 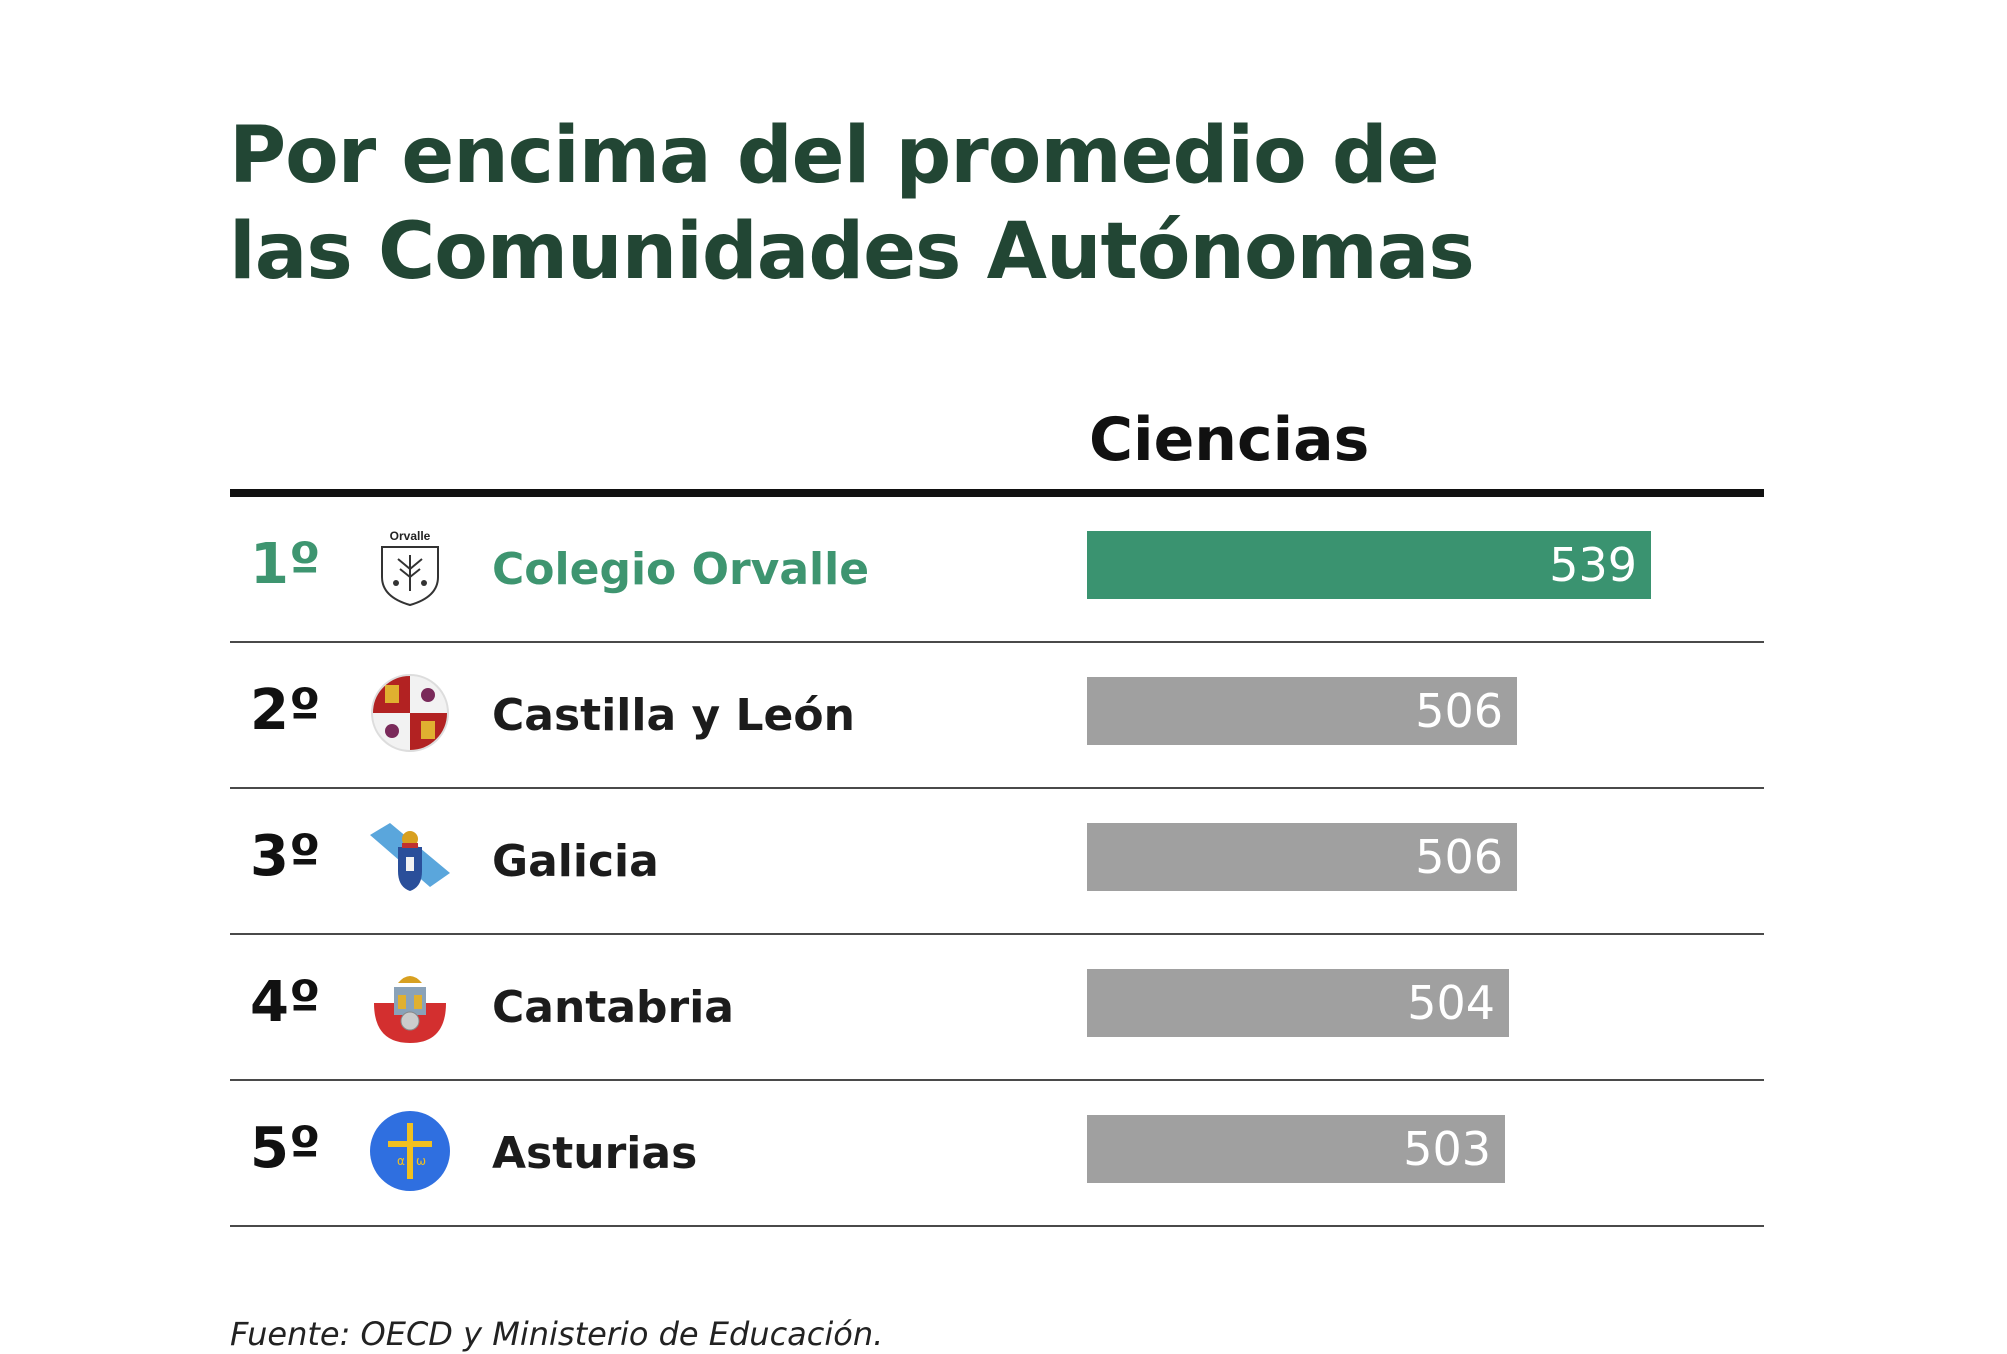 What do you see at coordinates (410, 713) in the screenshot?
I see `castilla-leon-crest-icon` at bounding box center [410, 713].